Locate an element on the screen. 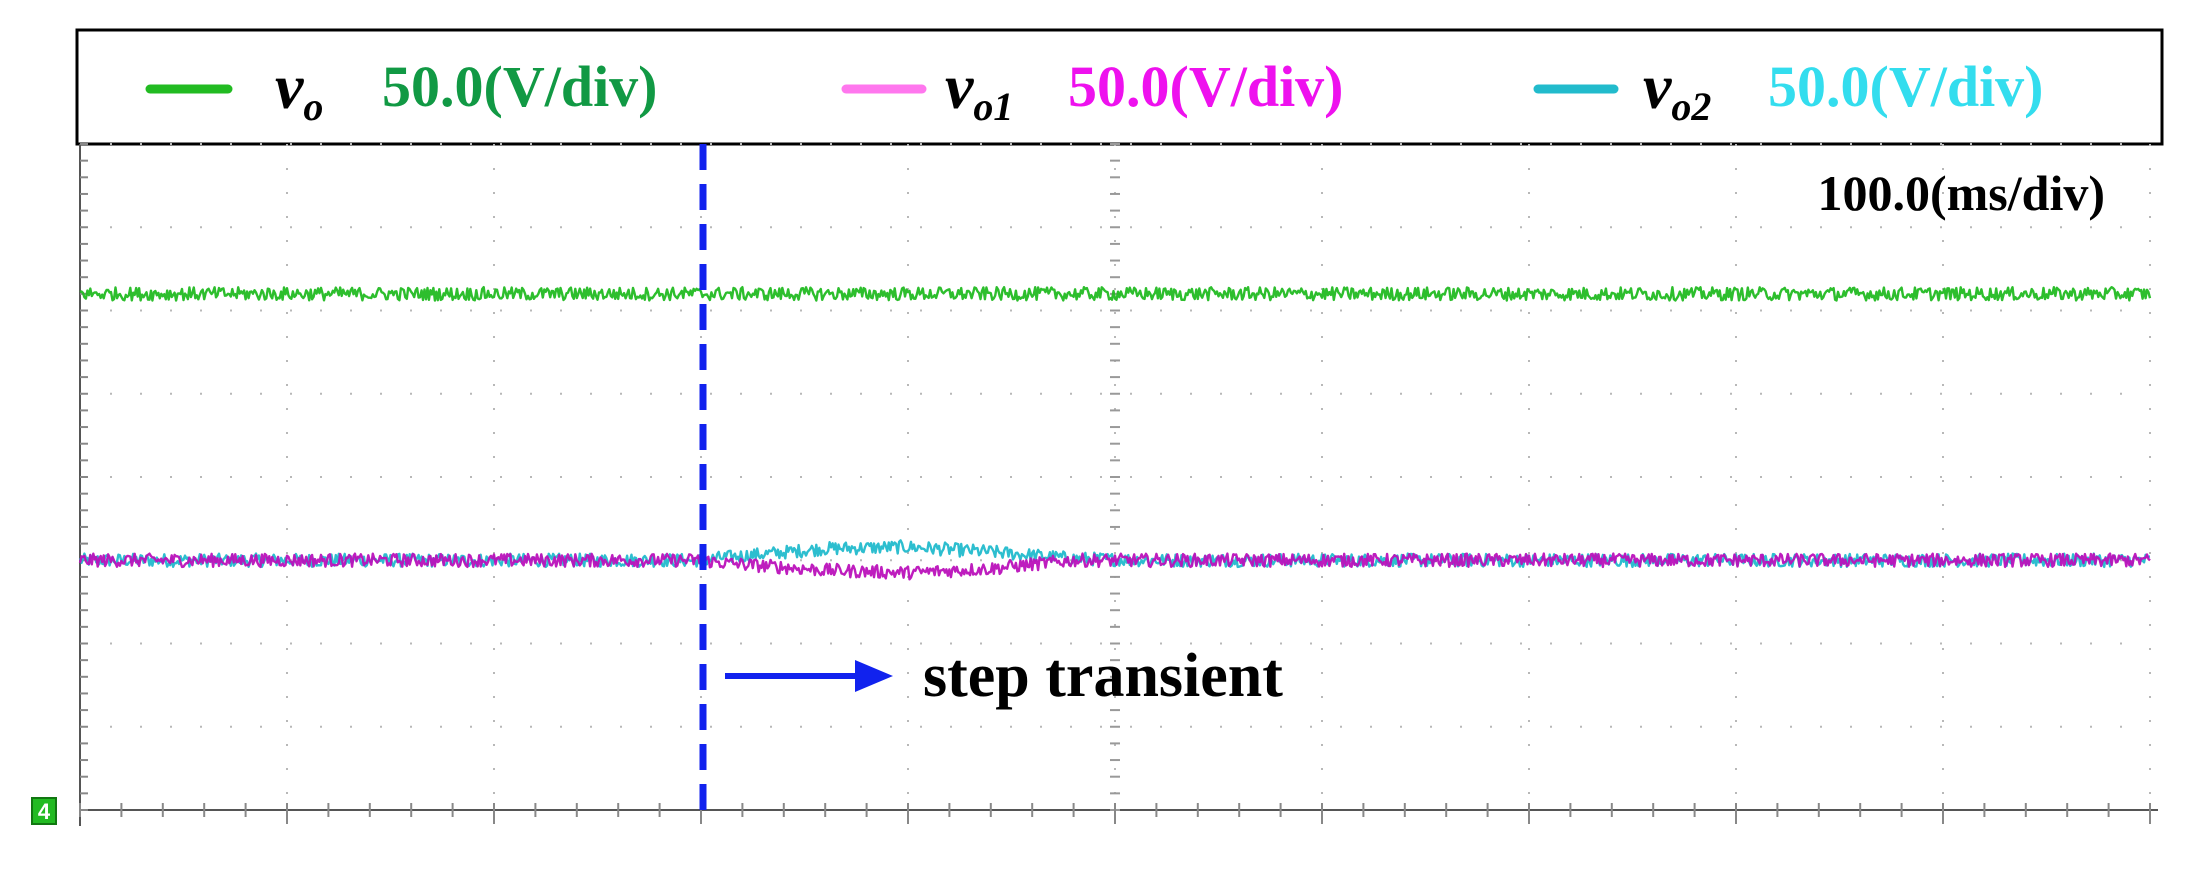 Image resolution: width=2187 pixels, height=883 pixels. legend-symbol-vo: v is located at coordinates (289, 86).